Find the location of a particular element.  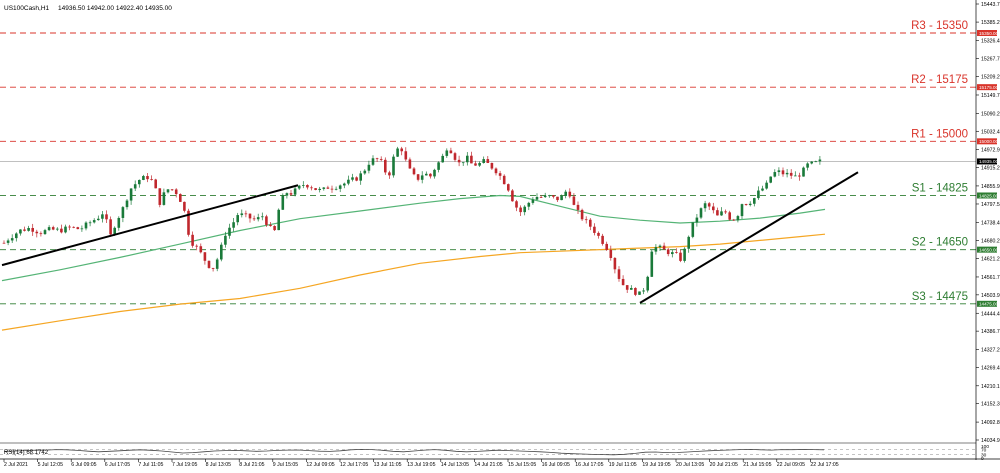

x-tick-label: 2 Jul 2021 is located at coordinates (16, 465).